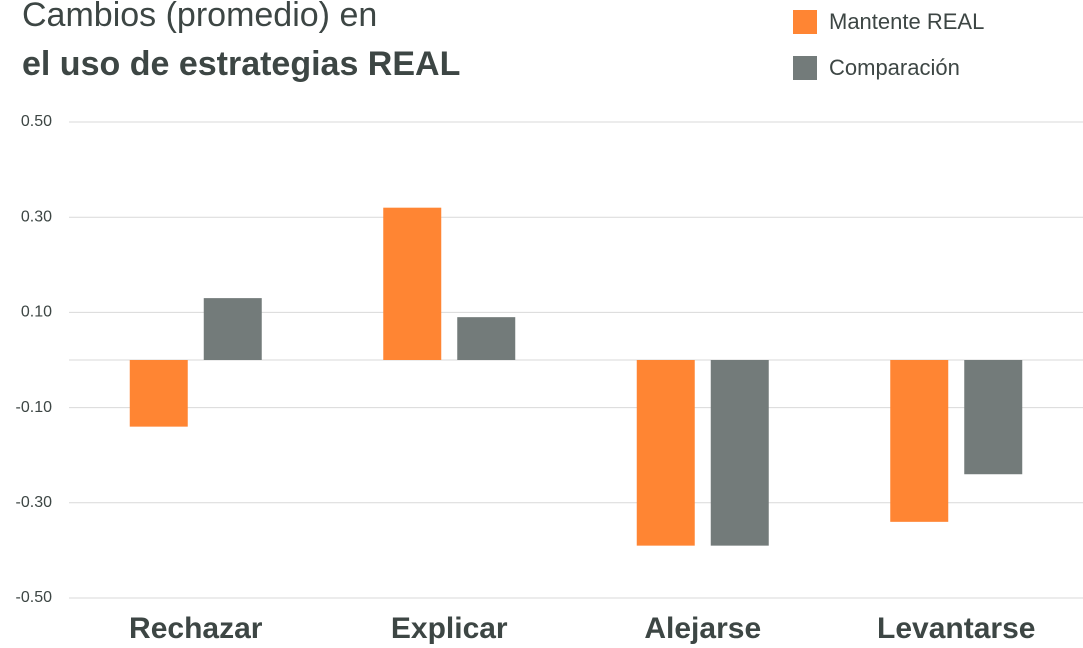 The height and width of the screenshot is (648, 1083). I want to click on x-tick-label: Alejarse, so click(702, 628).